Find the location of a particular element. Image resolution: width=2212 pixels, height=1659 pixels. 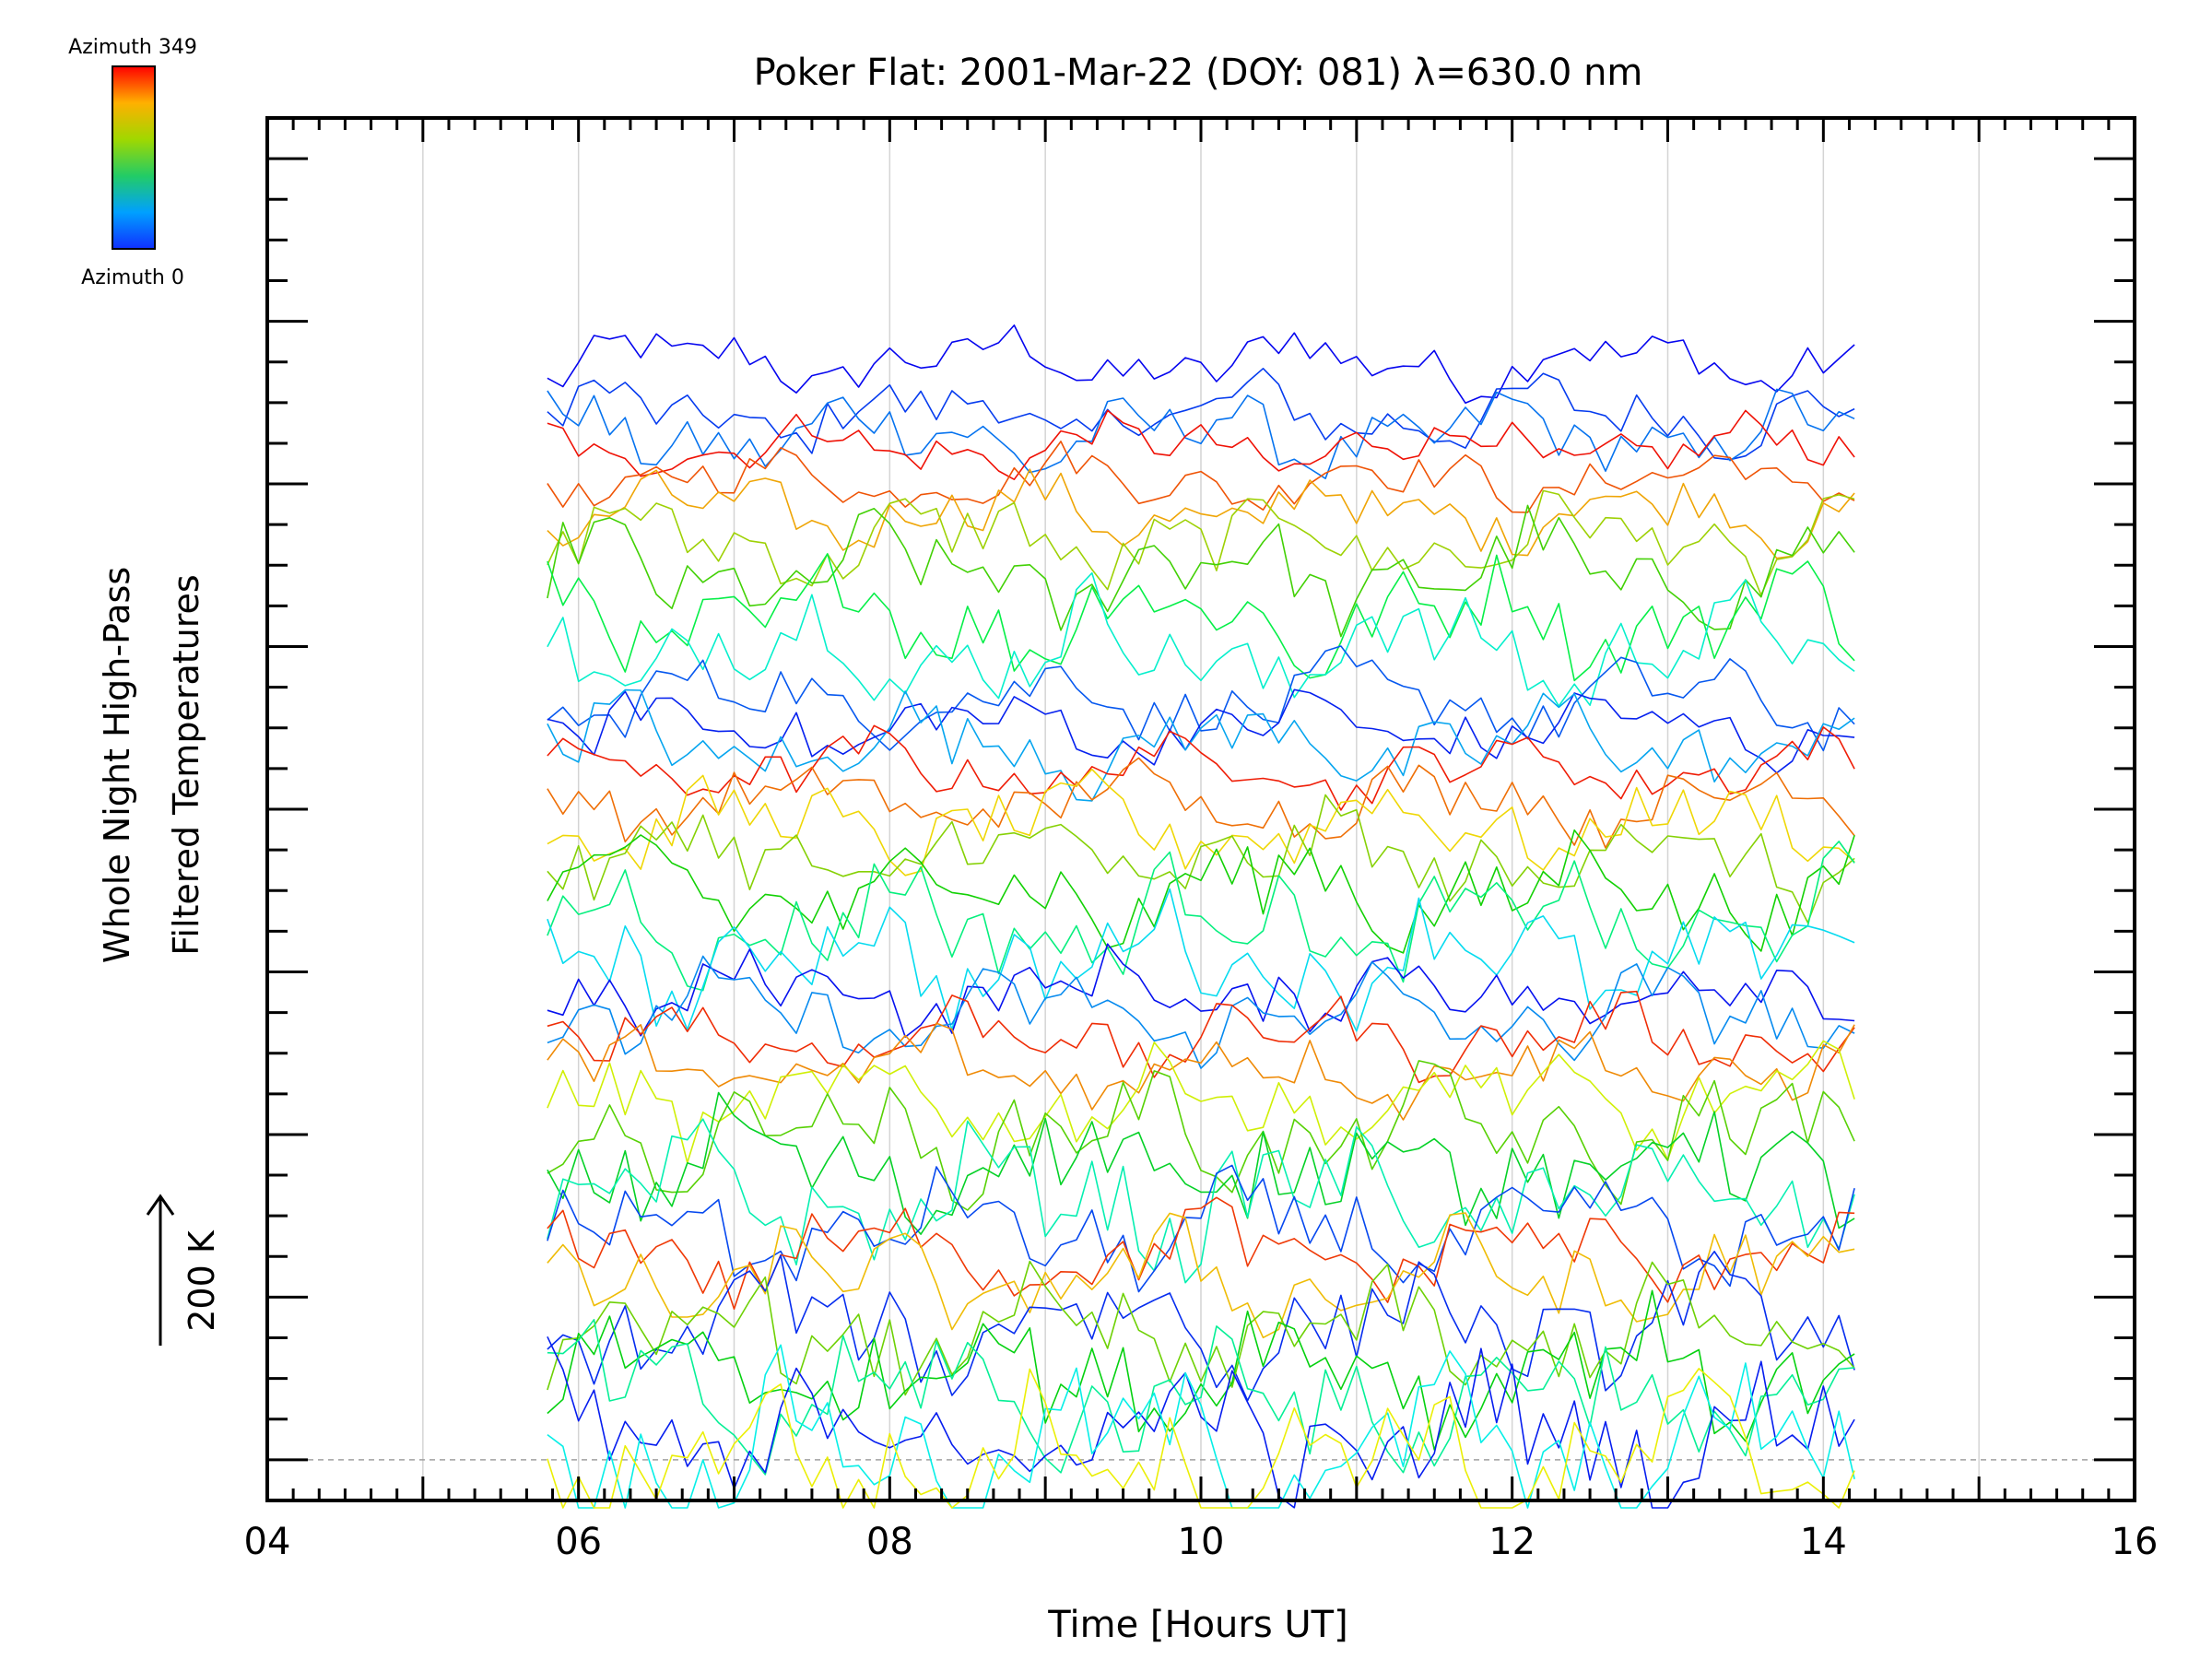

y-axis-label-line1: Whole Night High-Pass is located at coordinates (117, 765).